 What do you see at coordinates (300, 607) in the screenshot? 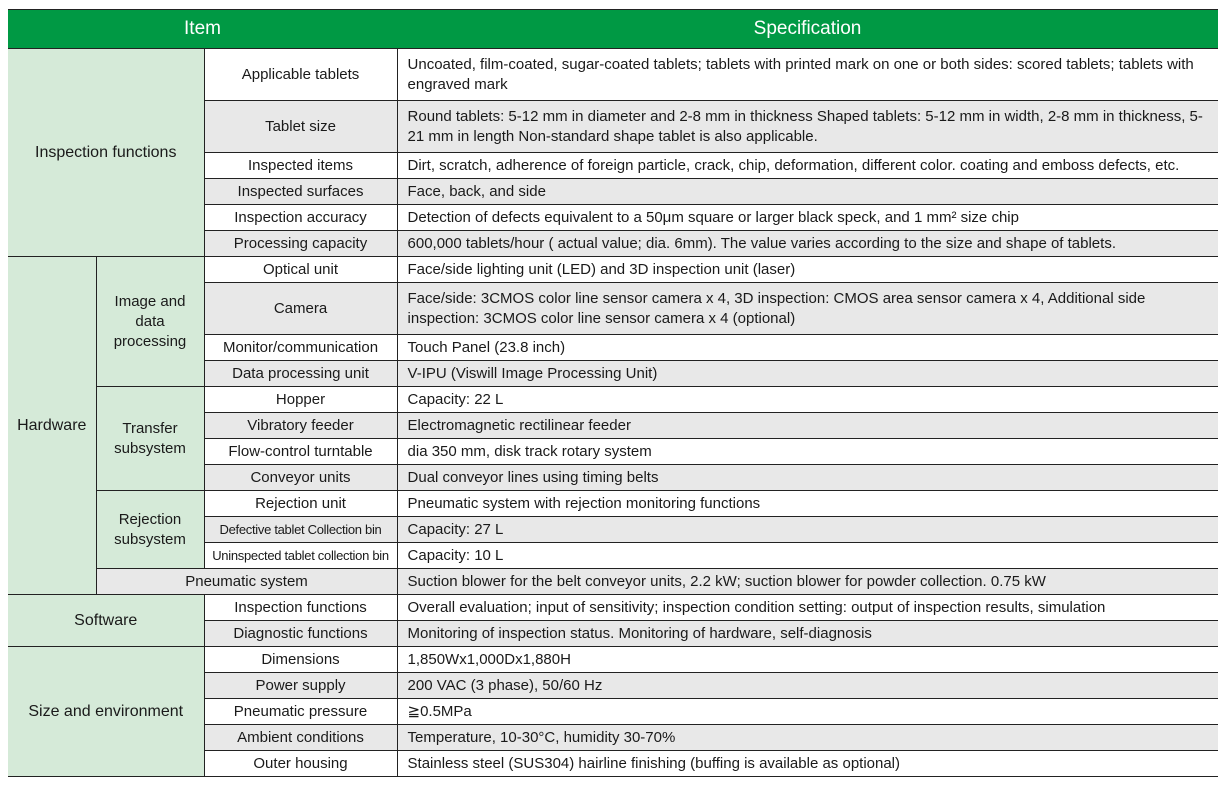
I see `item-cell: Inspection functions` at bounding box center [300, 607].